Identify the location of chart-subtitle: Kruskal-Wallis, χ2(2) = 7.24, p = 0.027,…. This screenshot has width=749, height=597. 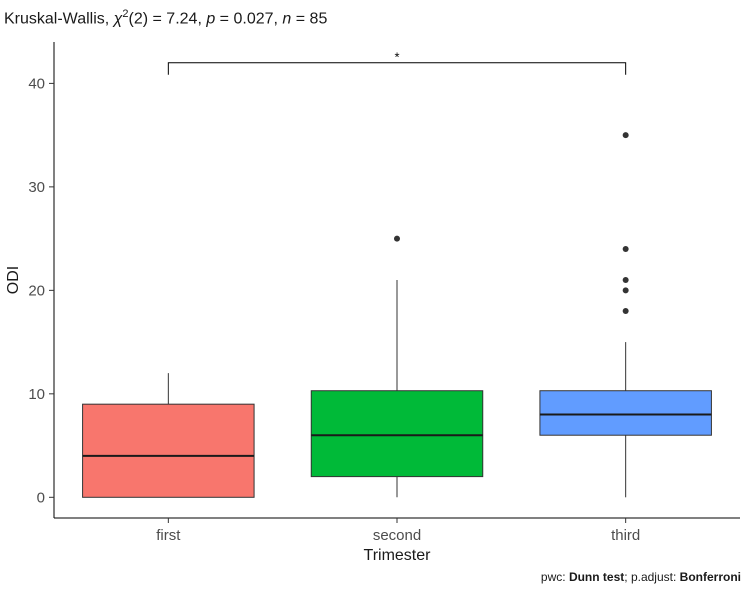
(165, 18).